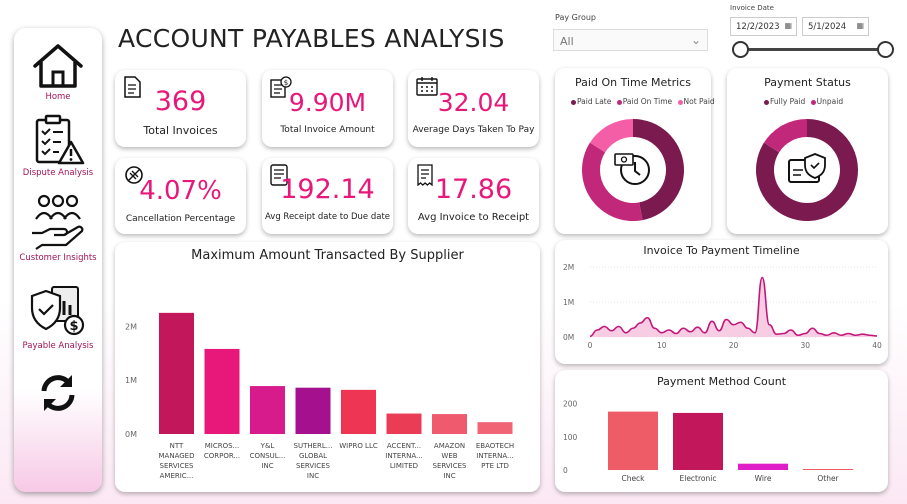 Image resolution: width=907 pixels, height=504 pixels. Describe the element at coordinates (132, 87) in the screenshot. I see `invoice-icon` at that location.